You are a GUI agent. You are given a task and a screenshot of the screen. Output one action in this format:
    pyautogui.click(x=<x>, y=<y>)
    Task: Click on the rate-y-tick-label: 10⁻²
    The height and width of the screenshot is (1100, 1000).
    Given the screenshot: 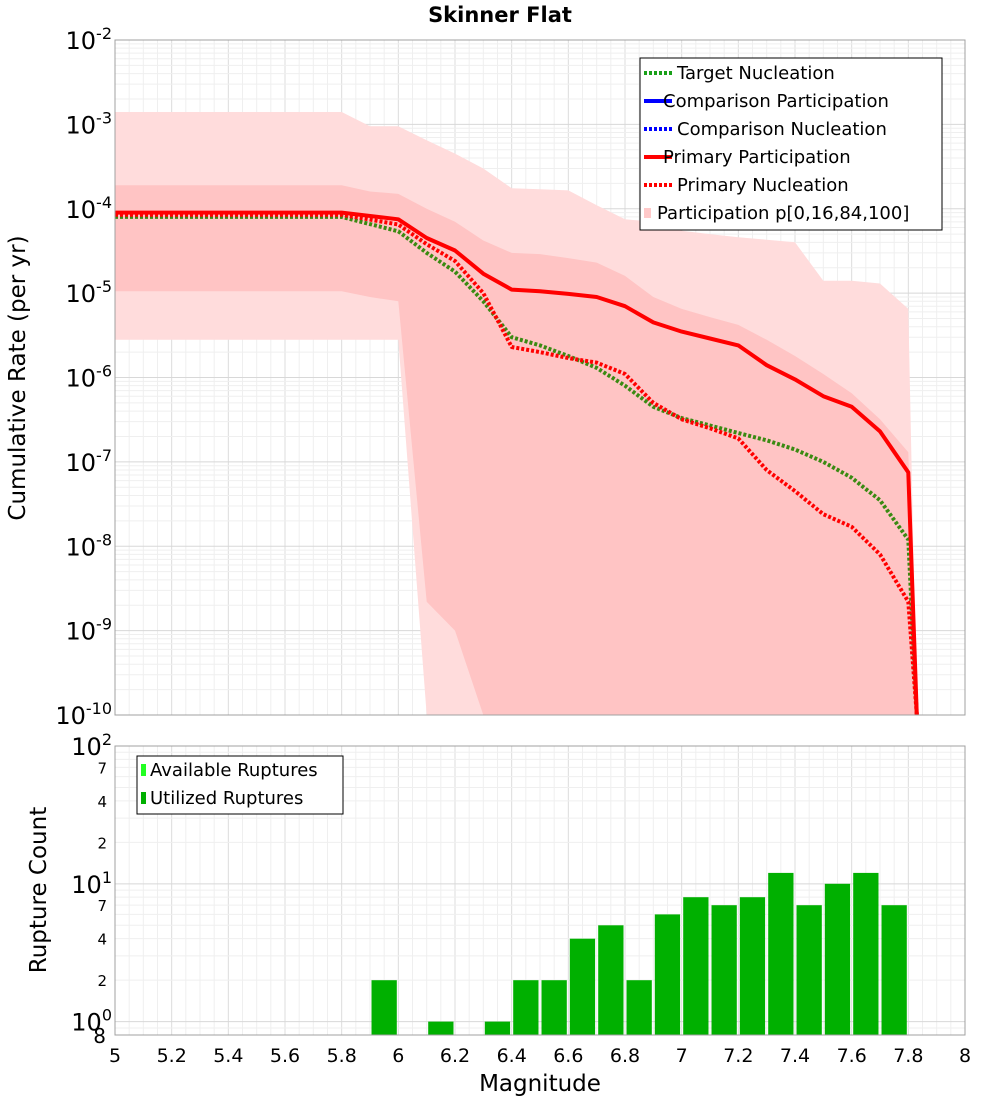 What is the action you would take?
    pyautogui.click(x=89, y=39)
    